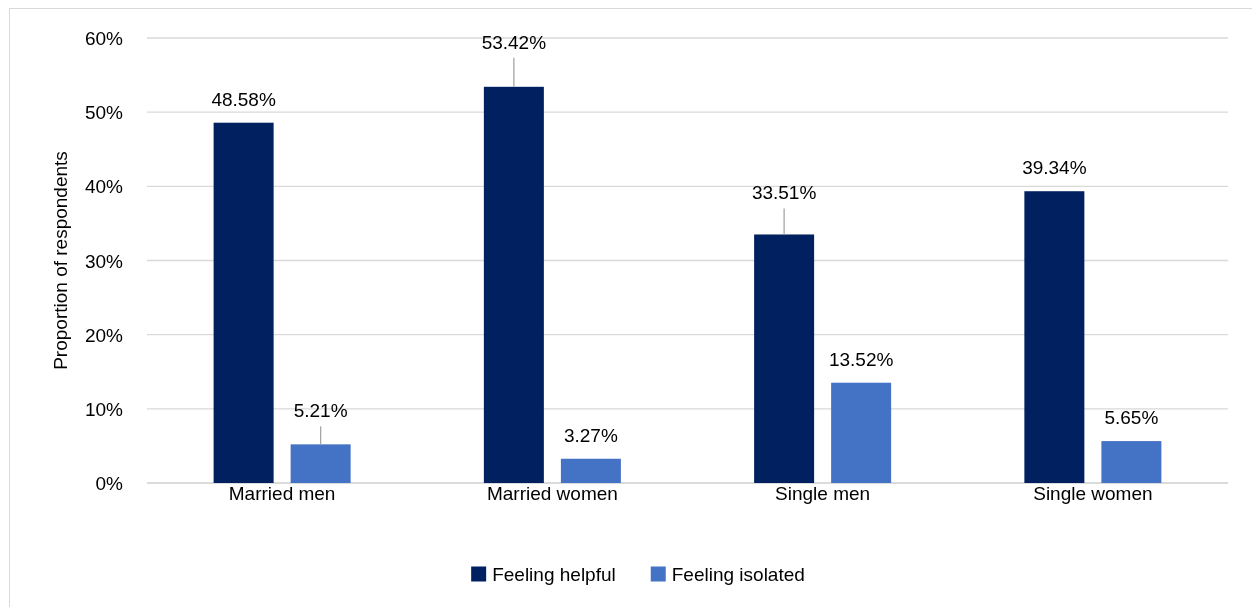  Describe the element at coordinates (109, 483) in the screenshot. I see `y-tick-label: 0%` at that location.